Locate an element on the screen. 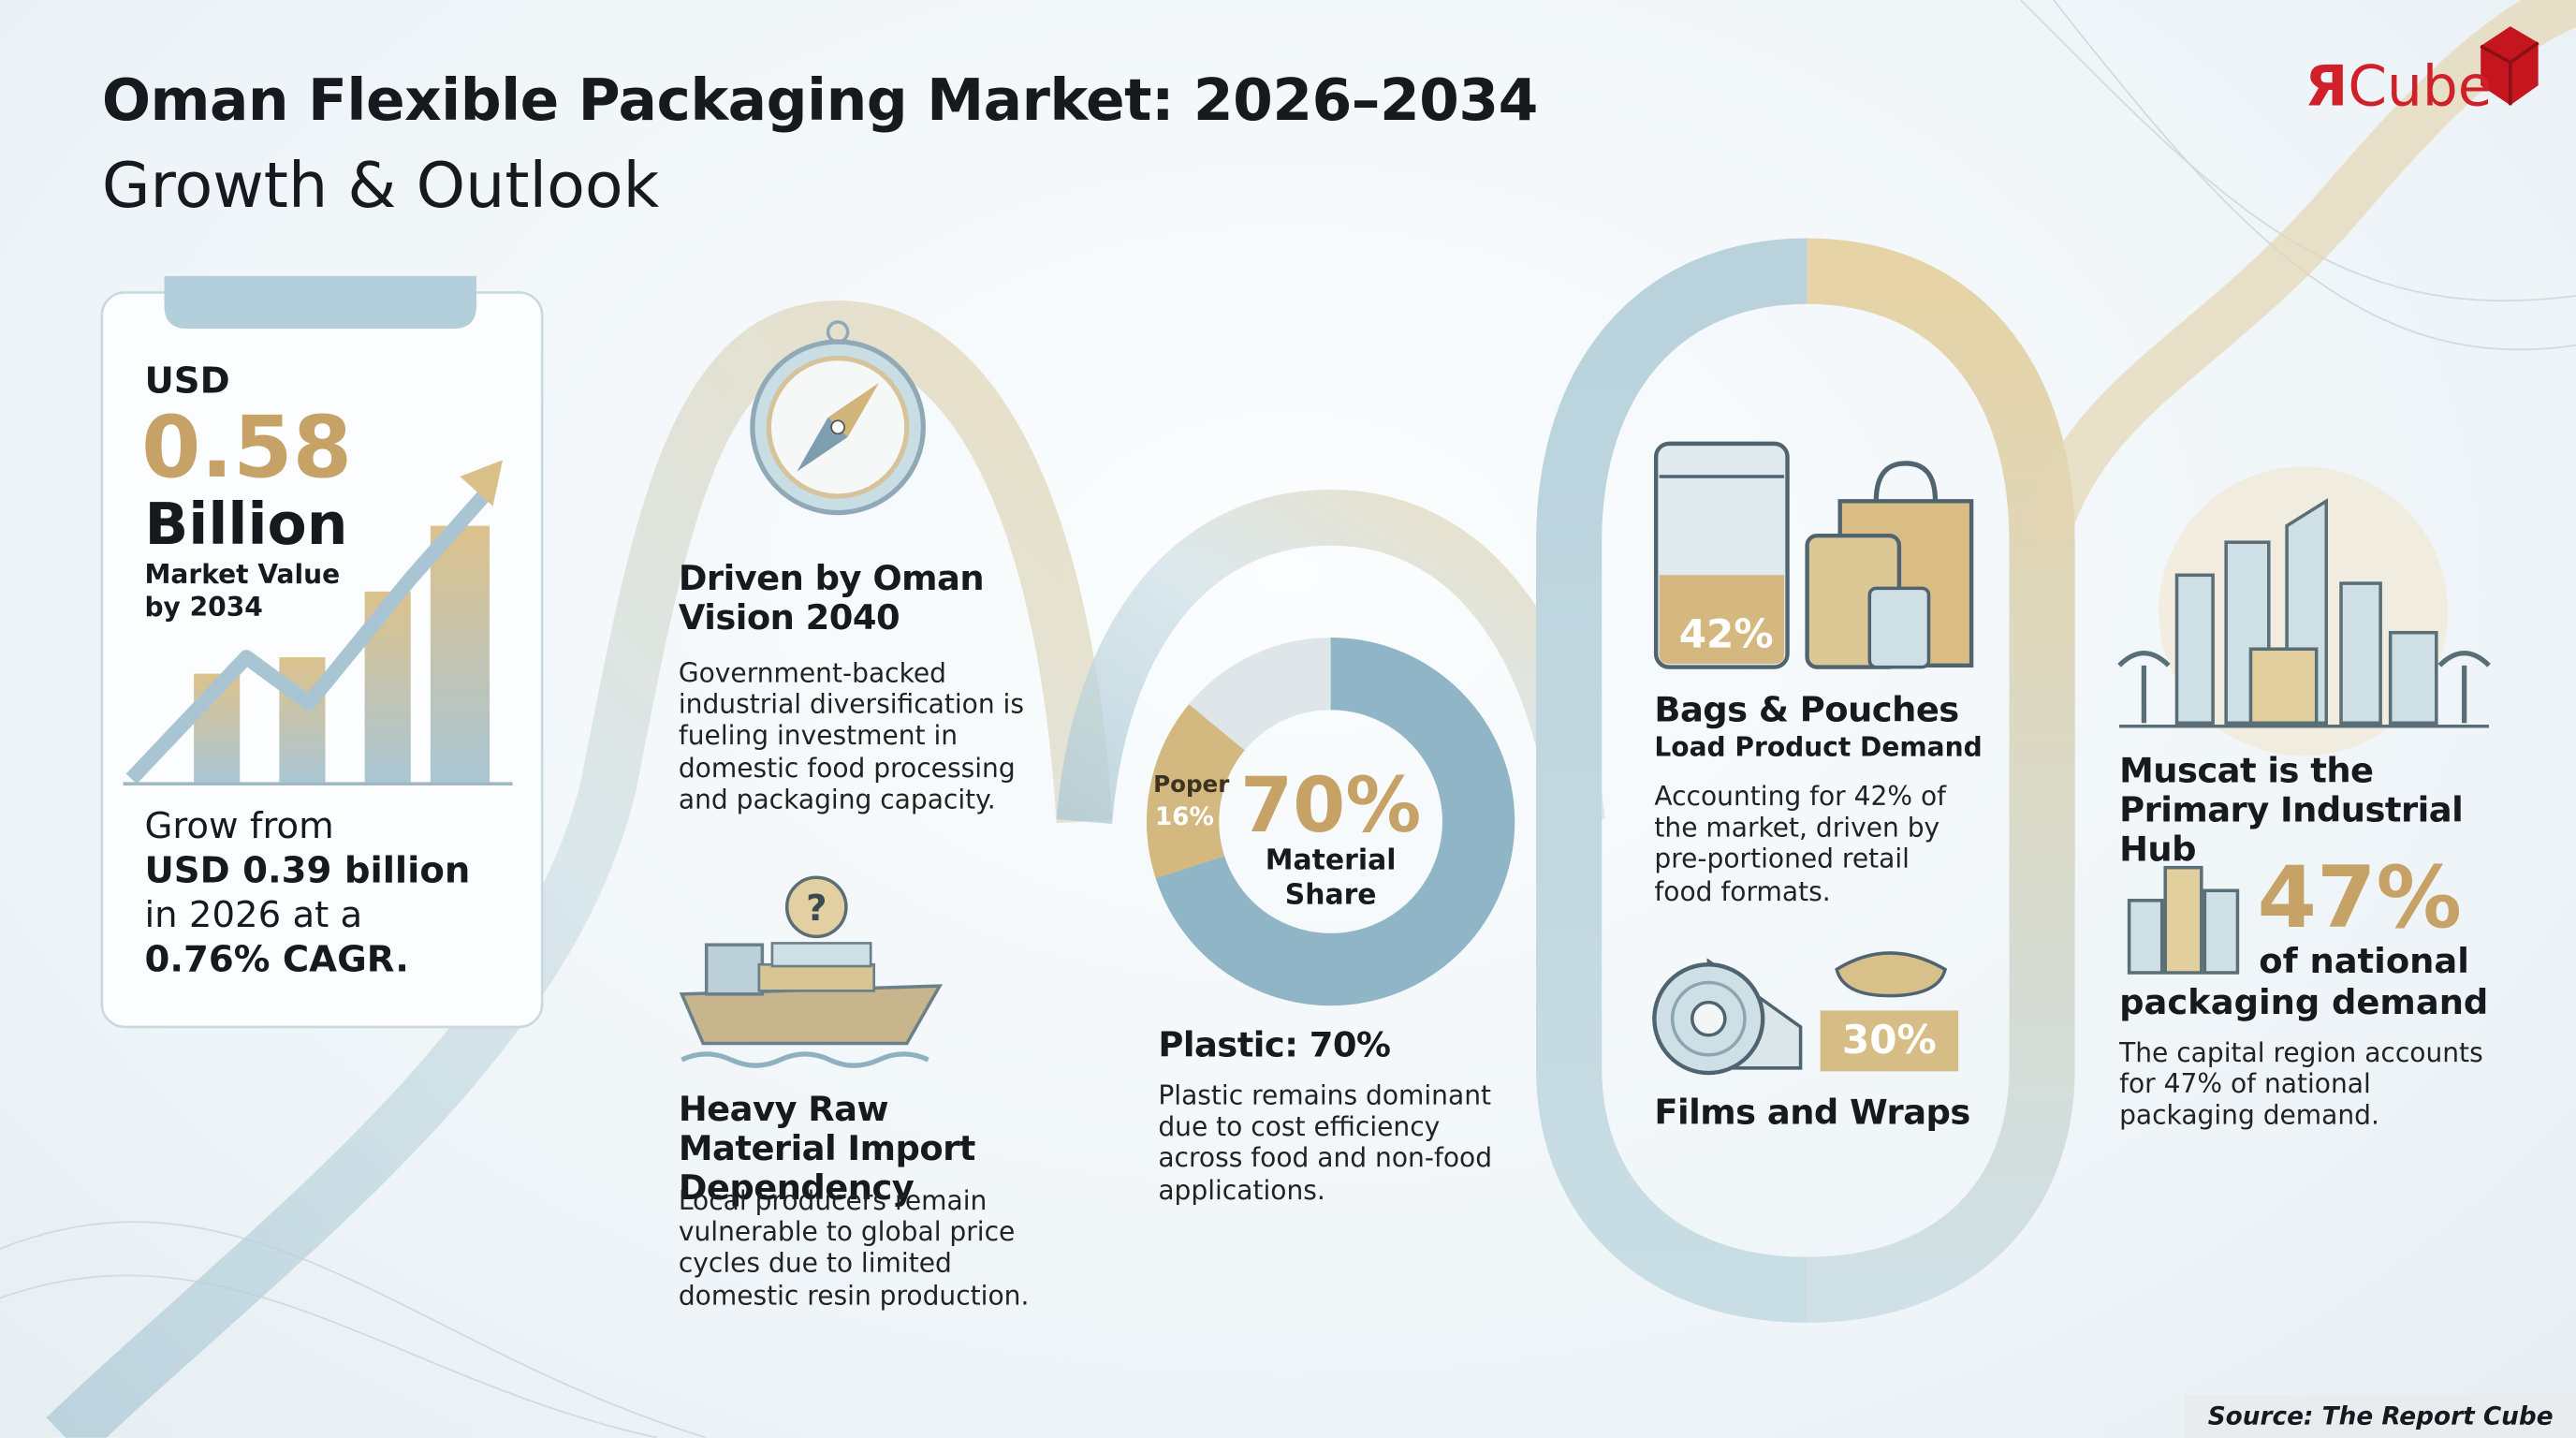 This screenshot has width=2576, height=1438. subtitle: Growth & Outlook is located at coordinates (380, 185).